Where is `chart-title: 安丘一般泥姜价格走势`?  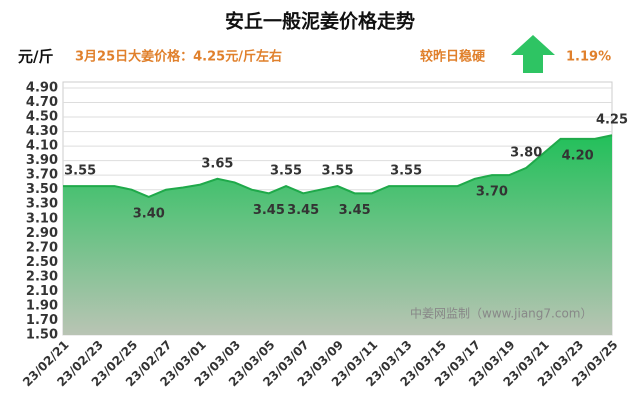 chart-title: 安丘一般泥姜价格走势 is located at coordinates (320, 21).